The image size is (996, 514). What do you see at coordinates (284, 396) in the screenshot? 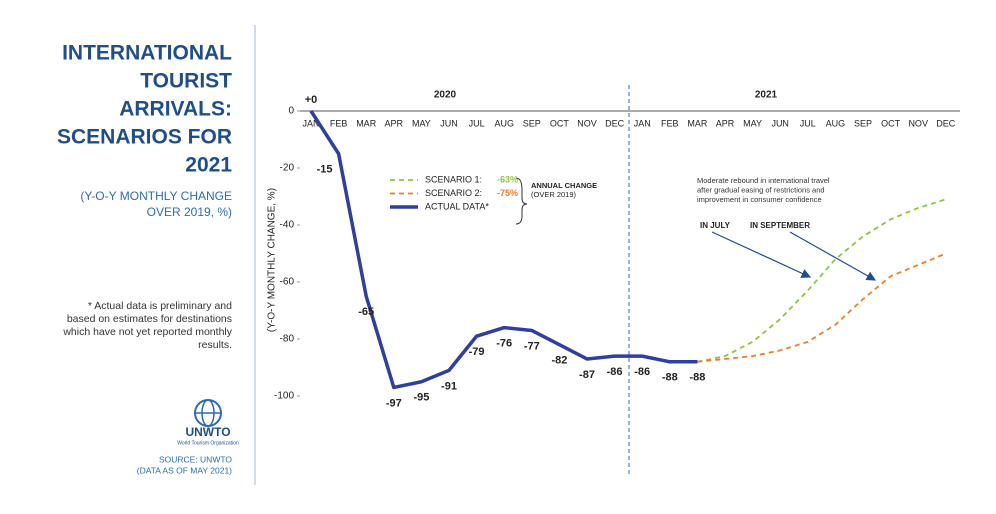
I see `y-tick-label: -100` at bounding box center [284, 396].